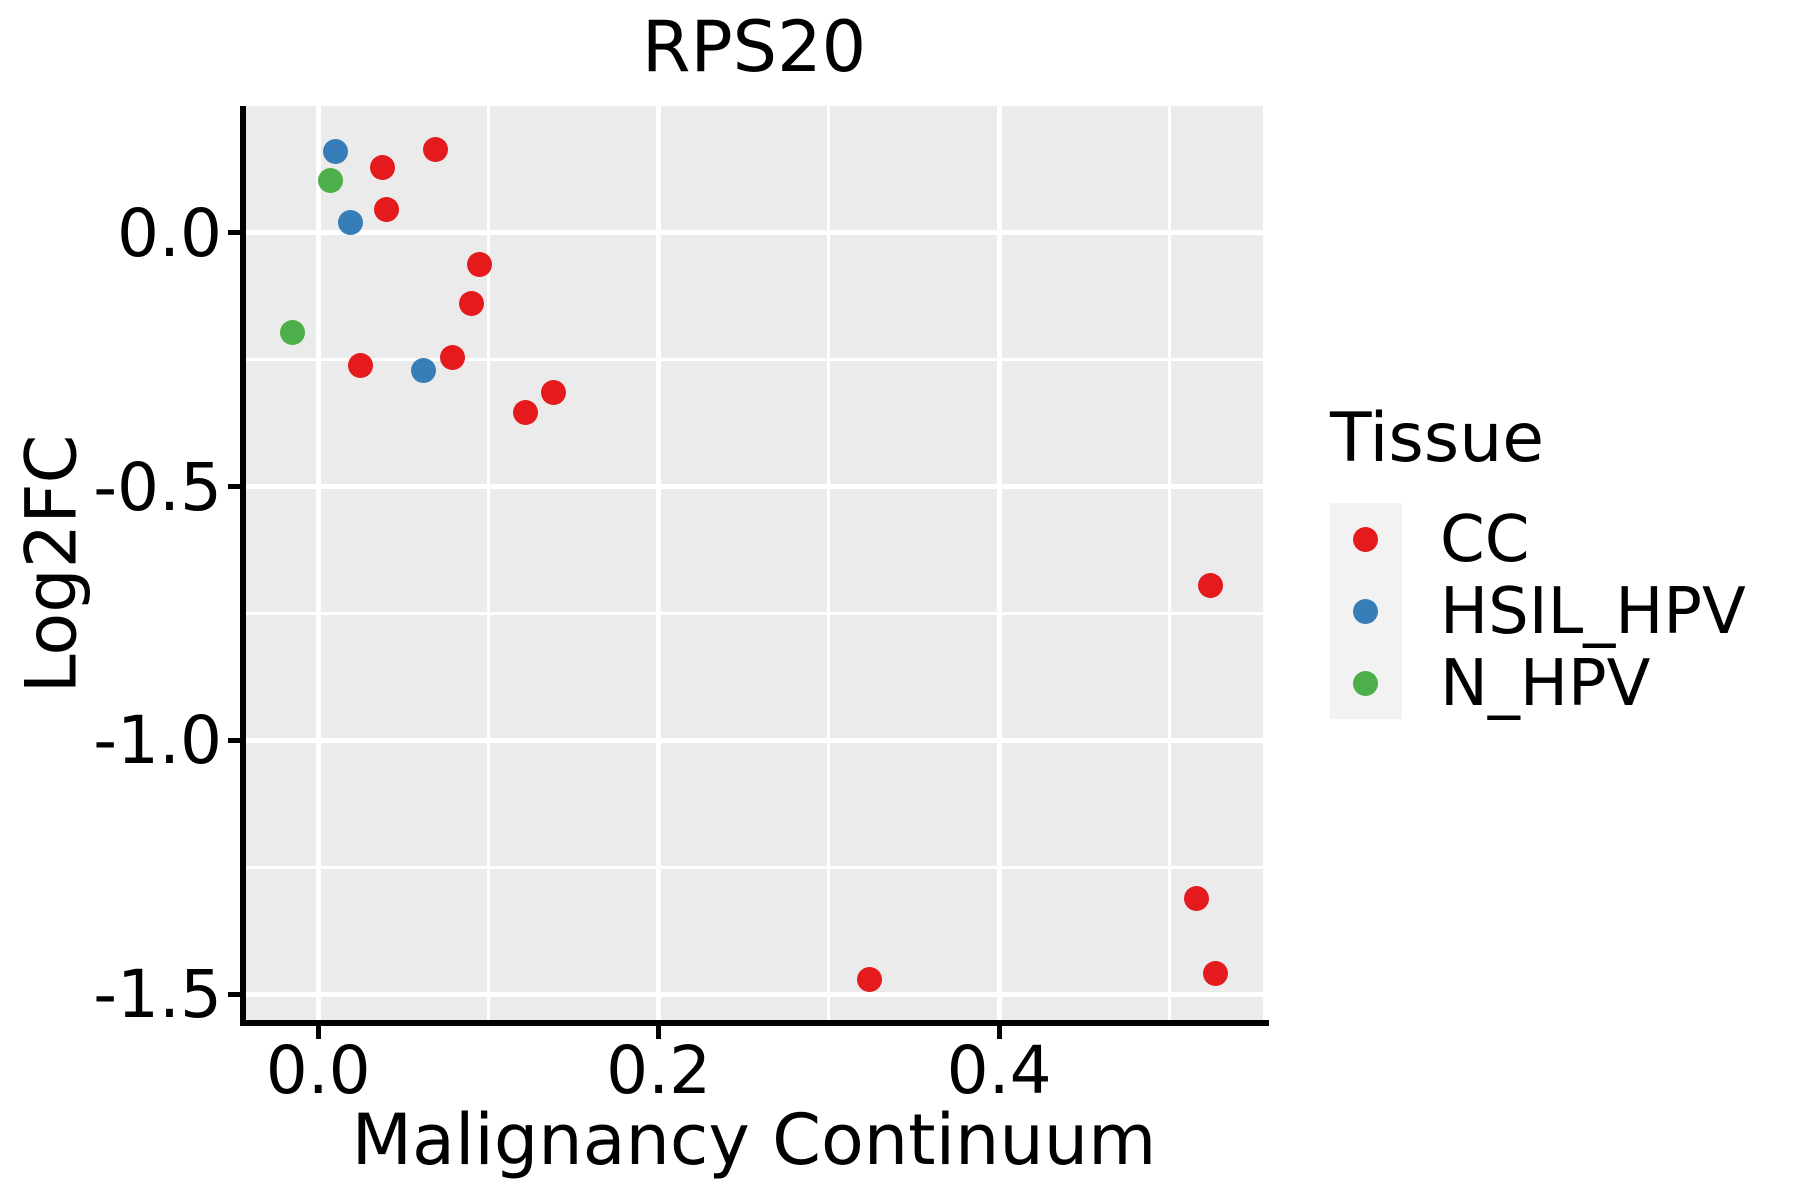 The width and height of the screenshot is (1800, 1200). What do you see at coordinates (169, 233) in the screenshot?
I see `y-tick-label: 0.0` at bounding box center [169, 233].